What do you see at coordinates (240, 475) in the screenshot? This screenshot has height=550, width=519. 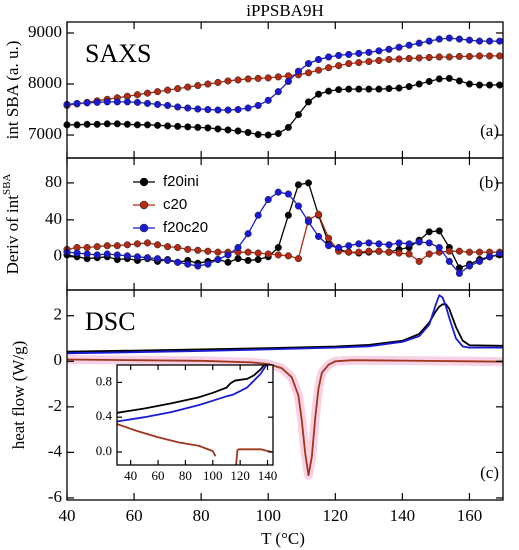 I see `x-tick-label: 120` at bounding box center [240, 475].